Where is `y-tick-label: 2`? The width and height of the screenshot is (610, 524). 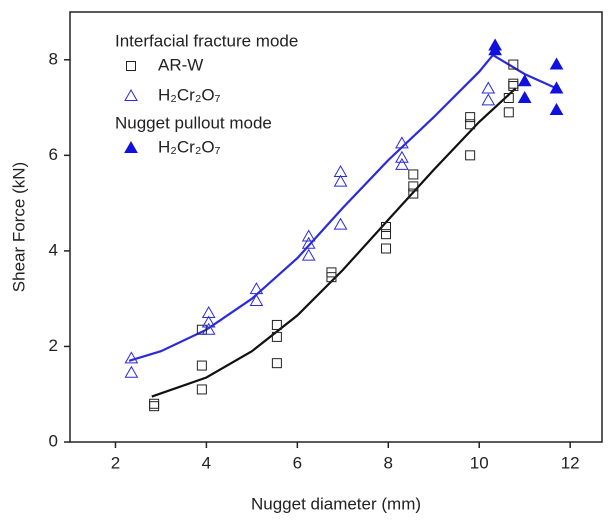
y-tick-label: 2 is located at coordinates (53, 345).